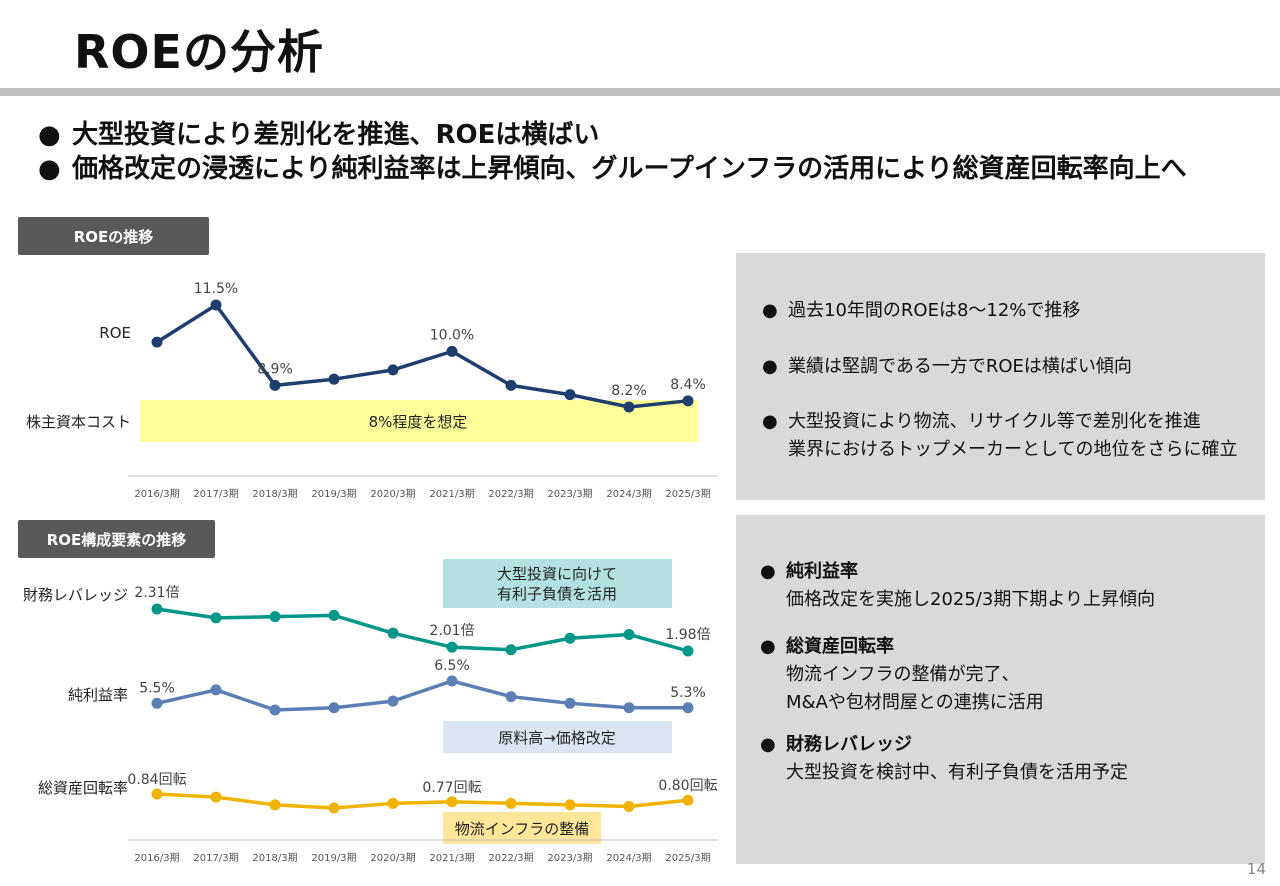  What do you see at coordinates (275, 369) in the screenshot?
I see `data-label: 8.9%` at bounding box center [275, 369].